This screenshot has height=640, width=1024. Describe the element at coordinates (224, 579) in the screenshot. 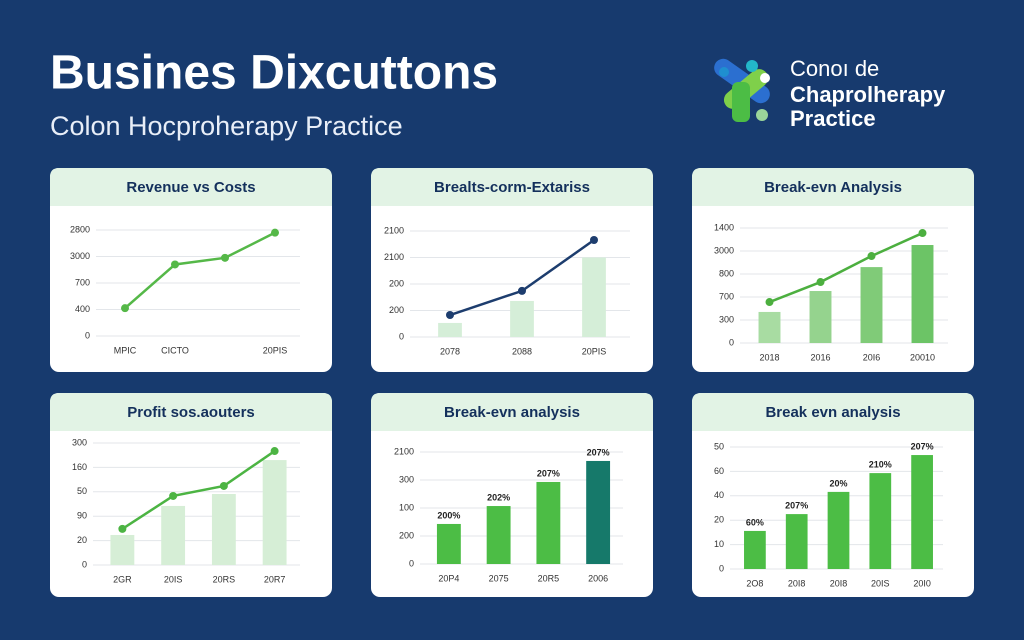

I see `x-tick-label: 20RS` at that location.